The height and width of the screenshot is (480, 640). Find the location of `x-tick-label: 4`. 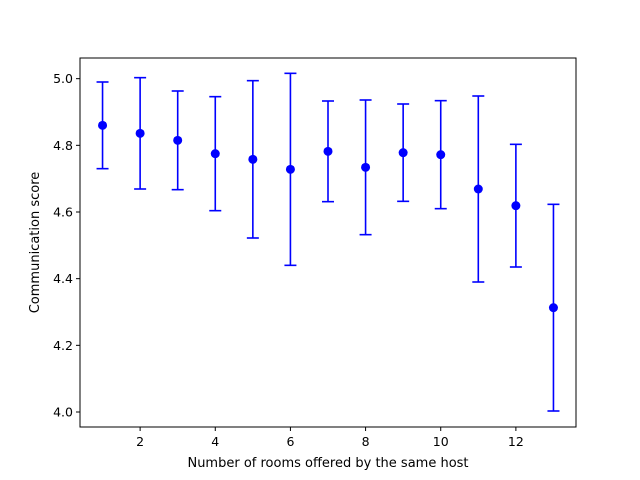

x-tick-label: 4 is located at coordinates (215, 441).